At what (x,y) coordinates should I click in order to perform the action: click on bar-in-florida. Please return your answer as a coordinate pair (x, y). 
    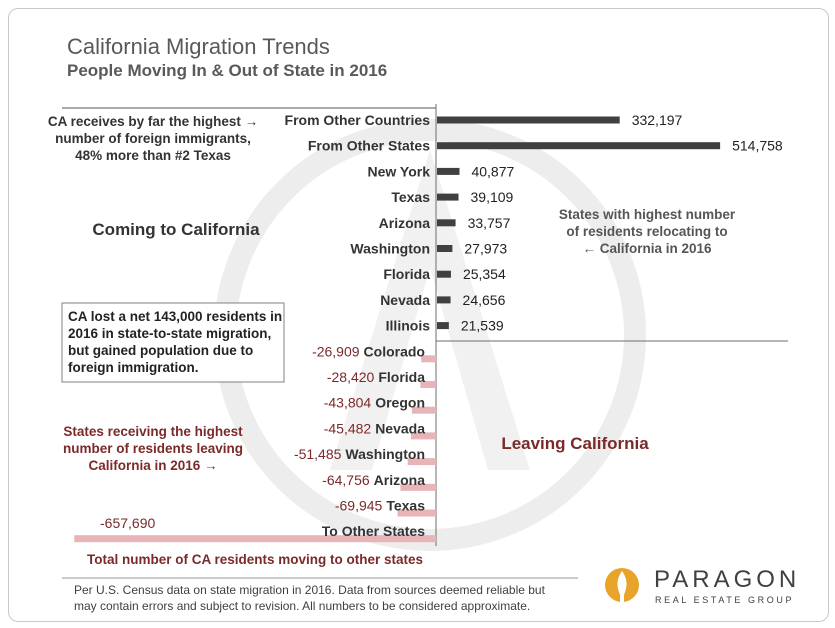
    Looking at the image, I should click on (444, 274).